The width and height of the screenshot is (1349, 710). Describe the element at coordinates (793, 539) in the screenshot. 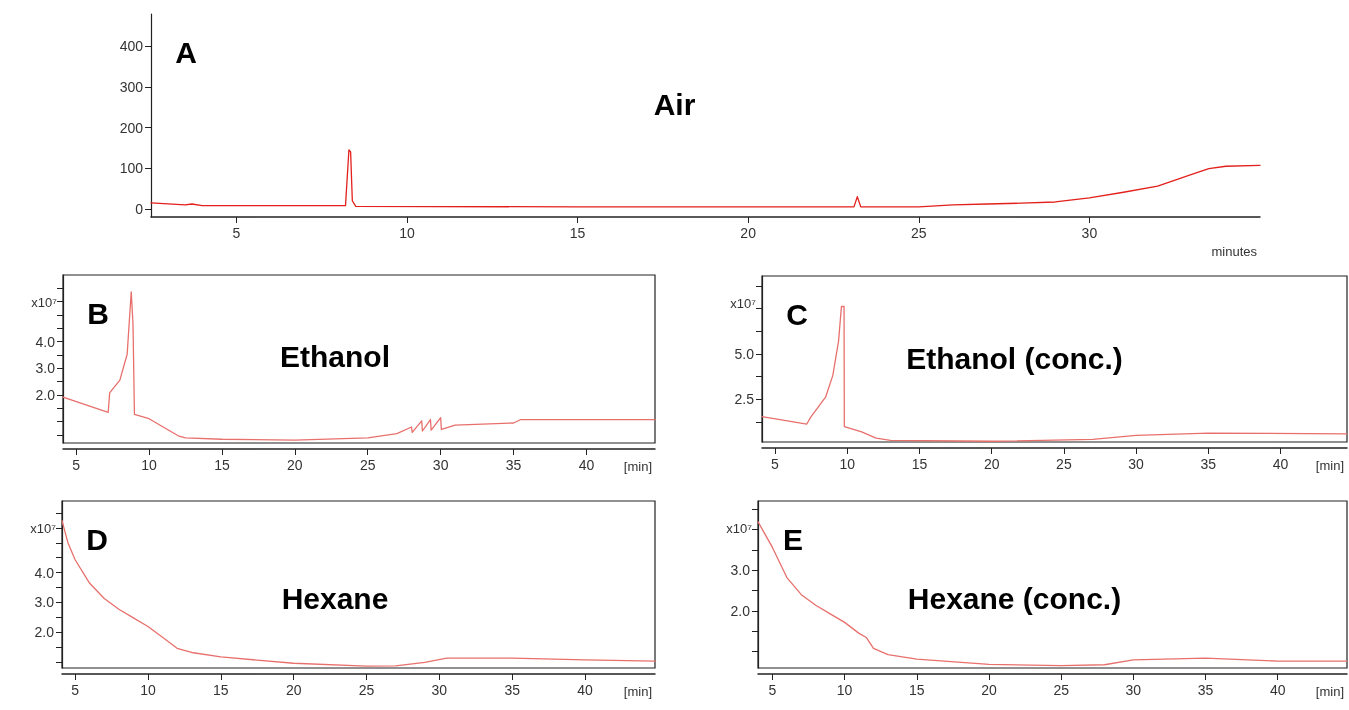

I see `annotation: E` at that location.